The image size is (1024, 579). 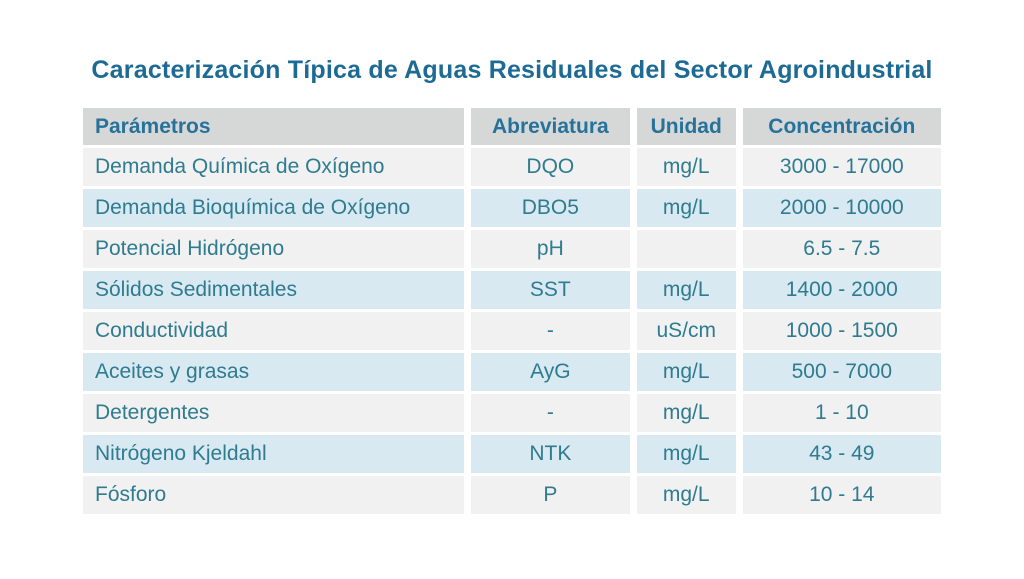 What do you see at coordinates (841, 372) in the screenshot?
I see `cell-concentracion: 500 - 7000` at bounding box center [841, 372].